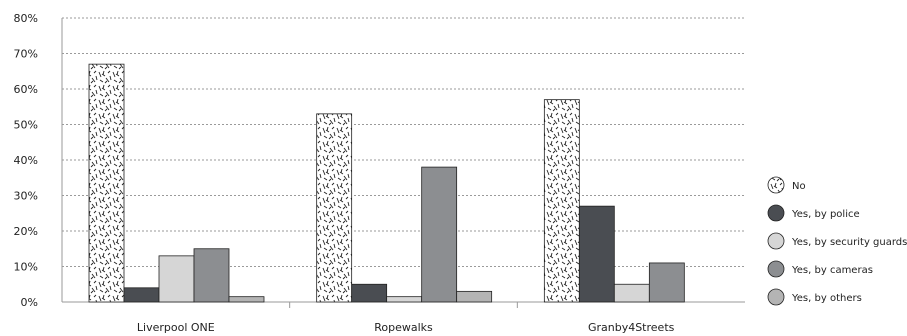 The image size is (907, 336). What do you see at coordinates (26, 18) in the screenshot?
I see `y-tick-label: 80%` at bounding box center [26, 18].